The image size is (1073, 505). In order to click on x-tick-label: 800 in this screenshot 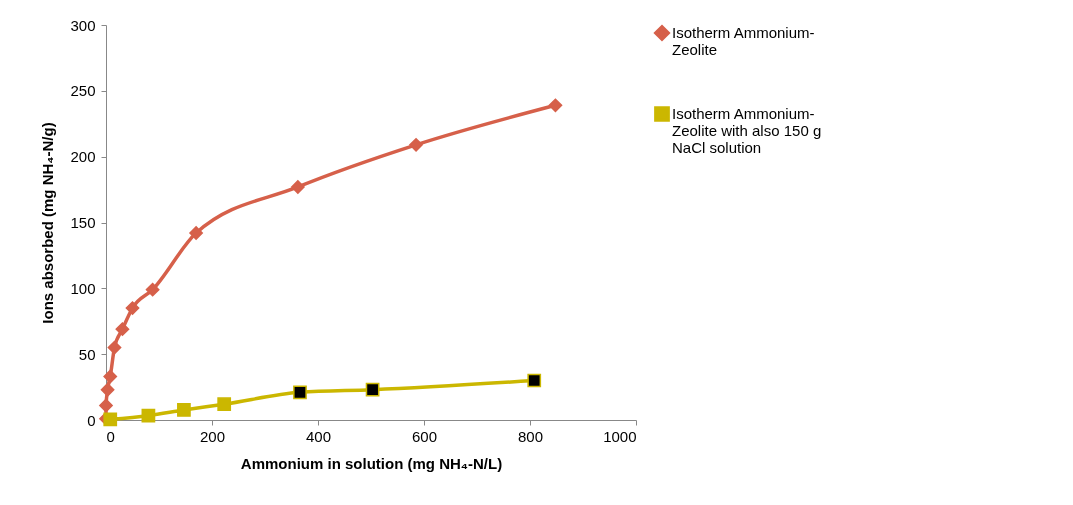, I will do `click(530, 436)`.